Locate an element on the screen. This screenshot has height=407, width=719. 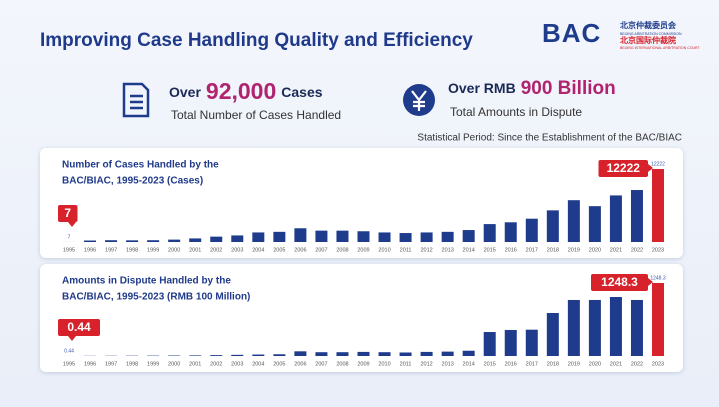
value-label-small: 0.44 is located at coordinates (69, 351).